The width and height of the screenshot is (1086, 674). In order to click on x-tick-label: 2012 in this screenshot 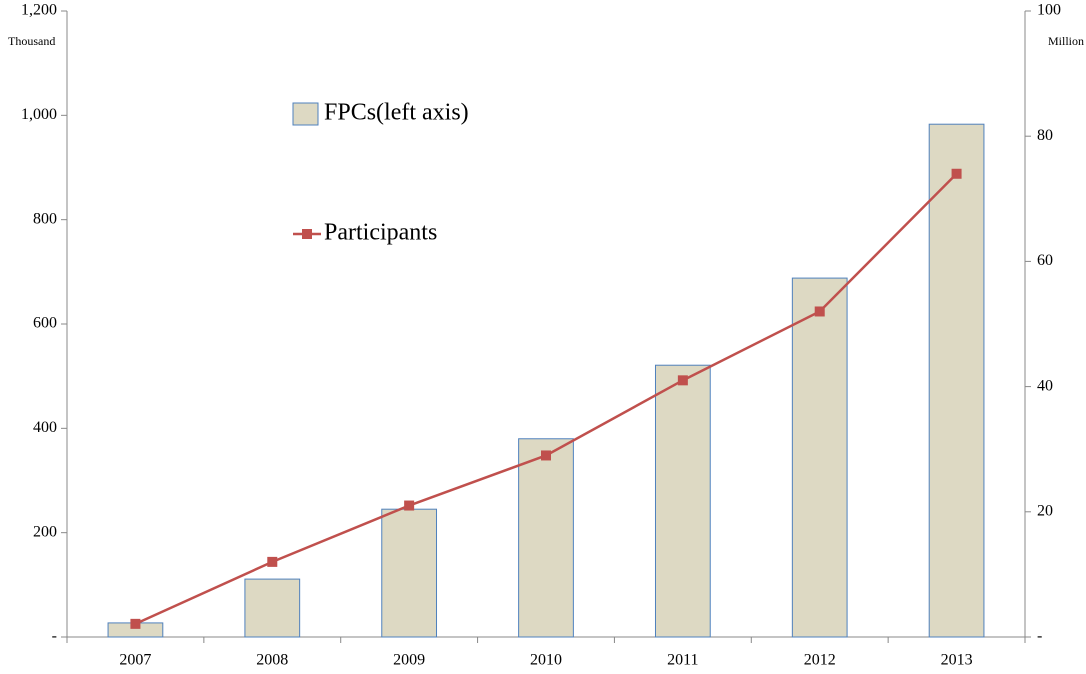, I will do `click(820, 660)`.